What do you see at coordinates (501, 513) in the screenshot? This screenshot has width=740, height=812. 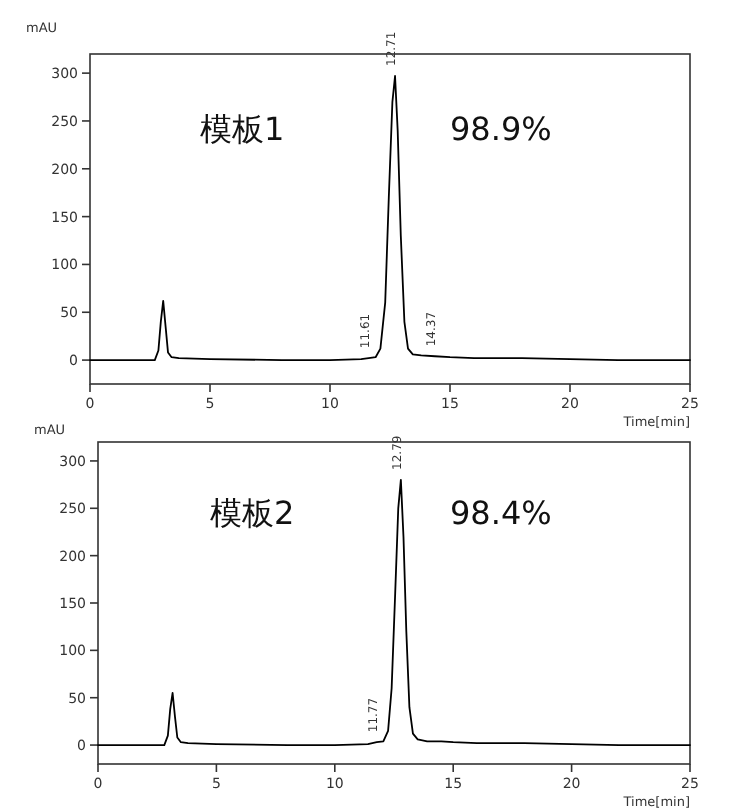 I see `annotation: 98.4%` at bounding box center [501, 513].